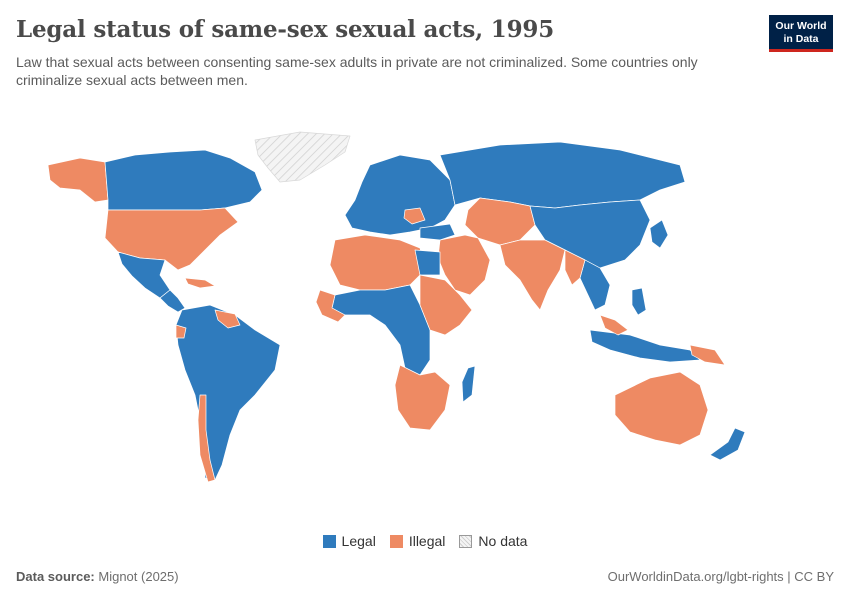 The width and height of the screenshot is (850, 600). Describe the element at coordinates (466, 541) in the screenshot. I see `legend-swatch-no-data` at that location.